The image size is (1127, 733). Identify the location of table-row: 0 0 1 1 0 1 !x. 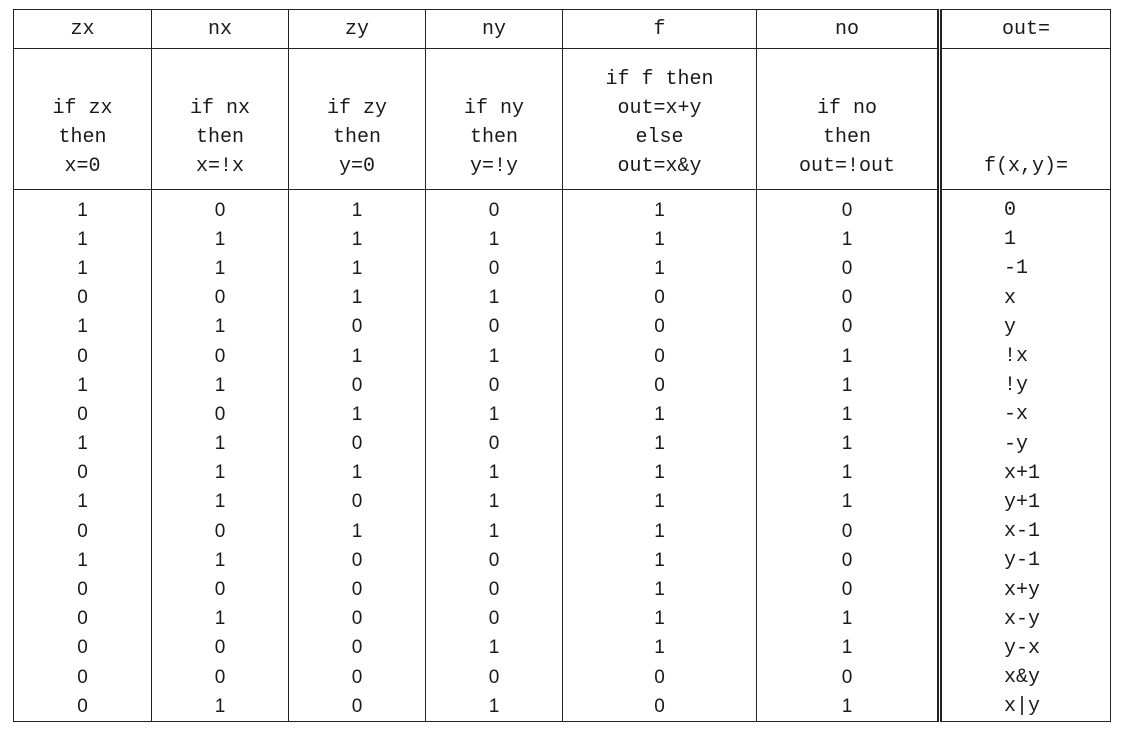
(562, 356).